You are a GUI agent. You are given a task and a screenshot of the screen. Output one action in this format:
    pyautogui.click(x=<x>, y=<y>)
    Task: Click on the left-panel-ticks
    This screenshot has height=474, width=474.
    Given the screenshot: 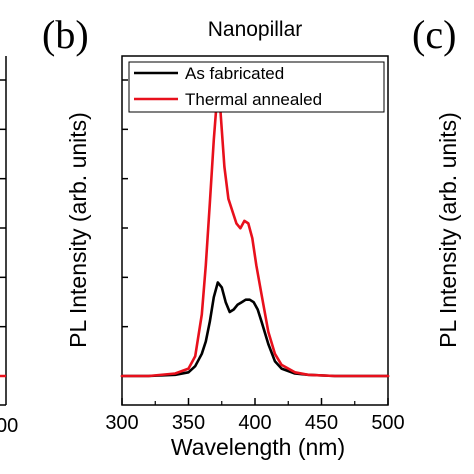 What is the action you would take?
    pyautogui.click(x=3, y=228)
    